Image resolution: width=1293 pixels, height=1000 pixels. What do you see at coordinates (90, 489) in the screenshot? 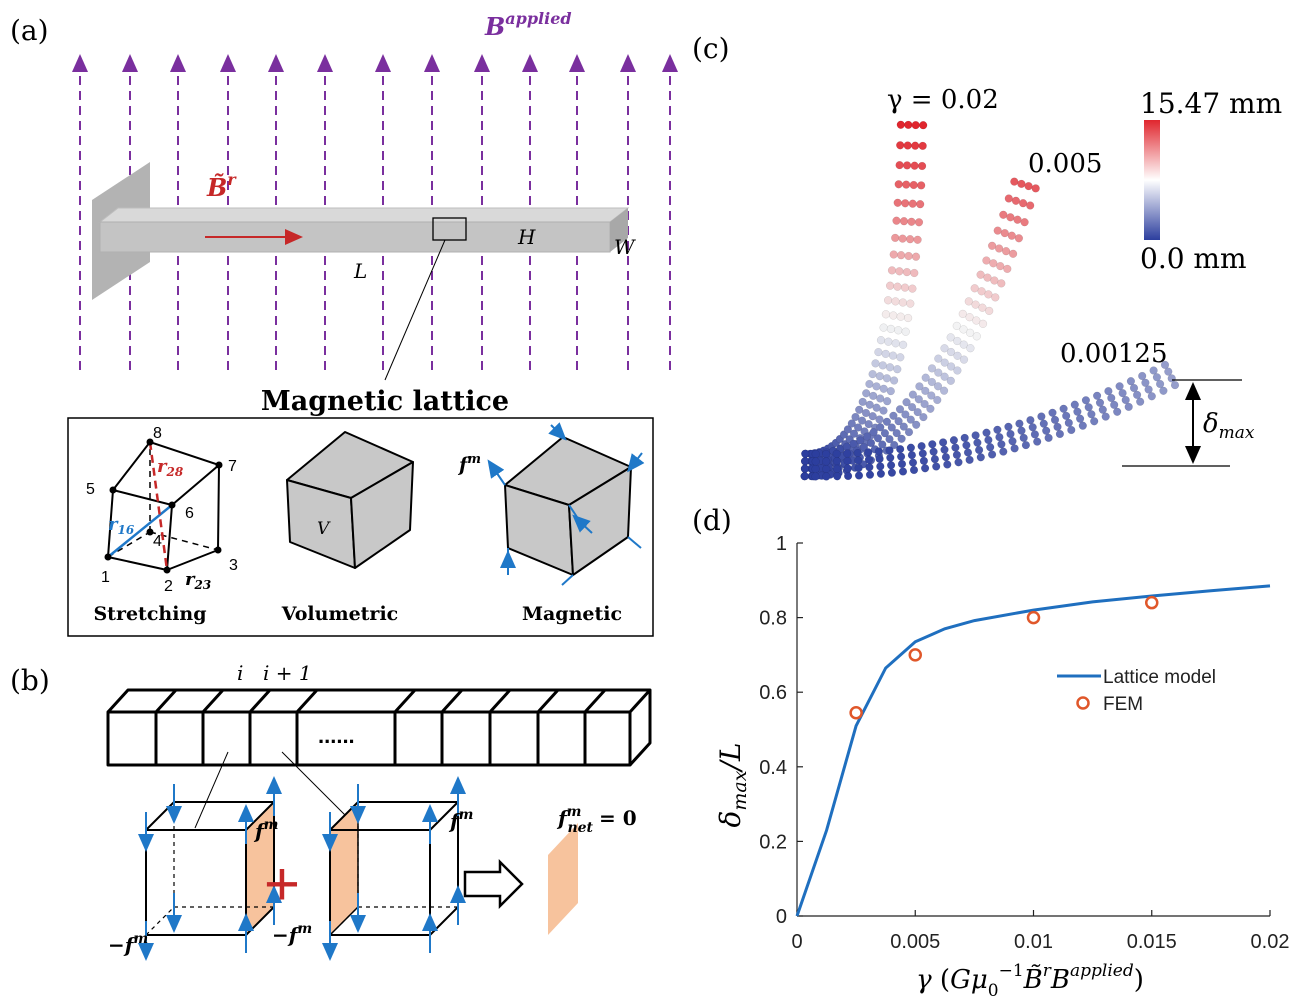
I see `svg-text: 5` at bounding box center [90, 489].